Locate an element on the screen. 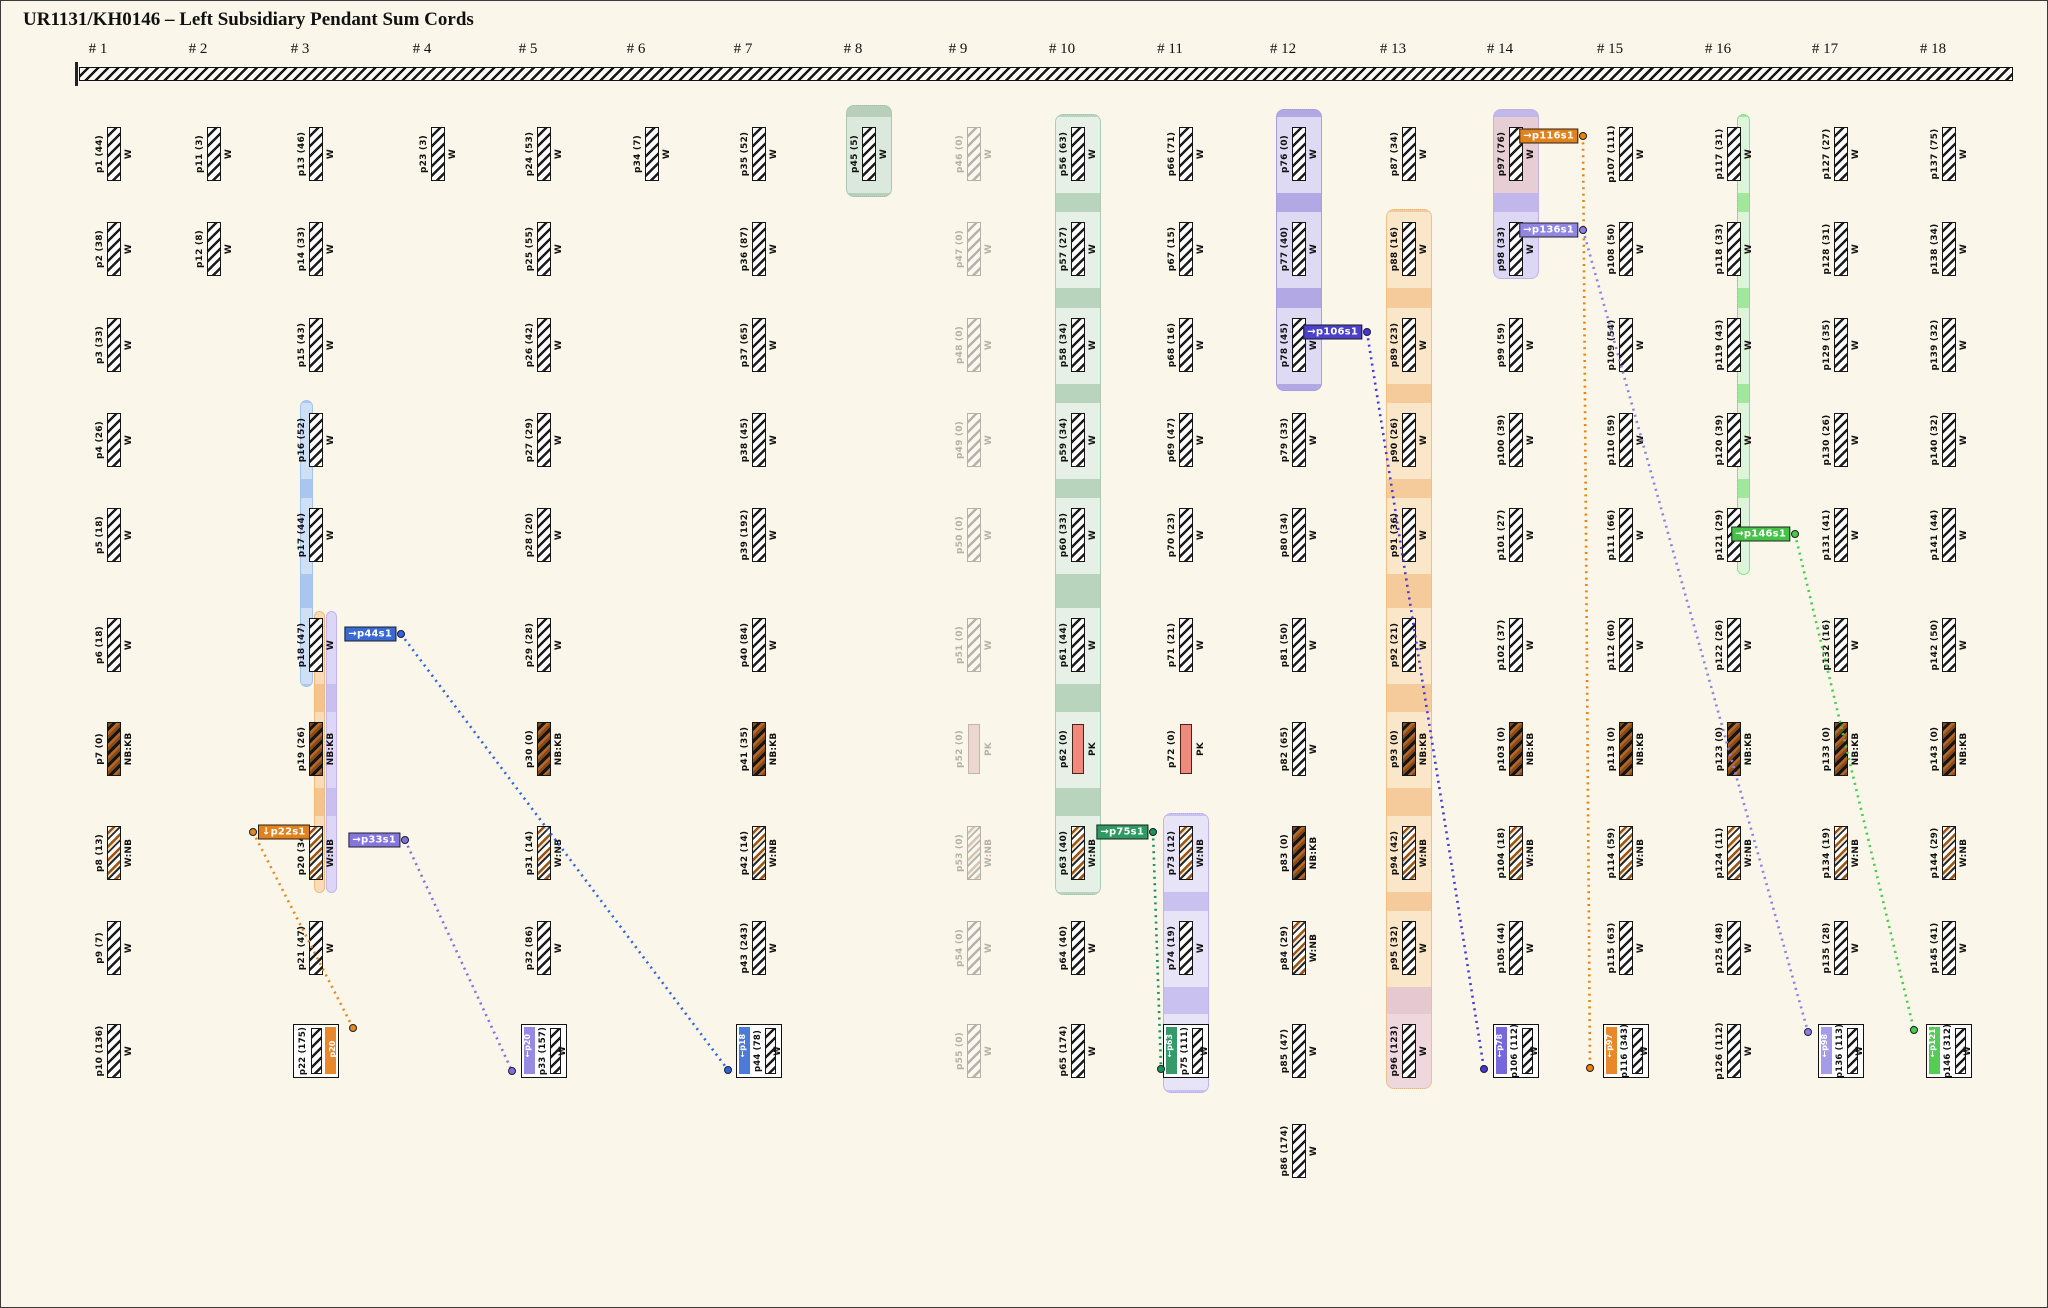 Image resolution: width=2048 pixels, height=1308 pixels. sum-cord-box-p44: ←p18 p44 (78) W is located at coordinates (759, 1051).